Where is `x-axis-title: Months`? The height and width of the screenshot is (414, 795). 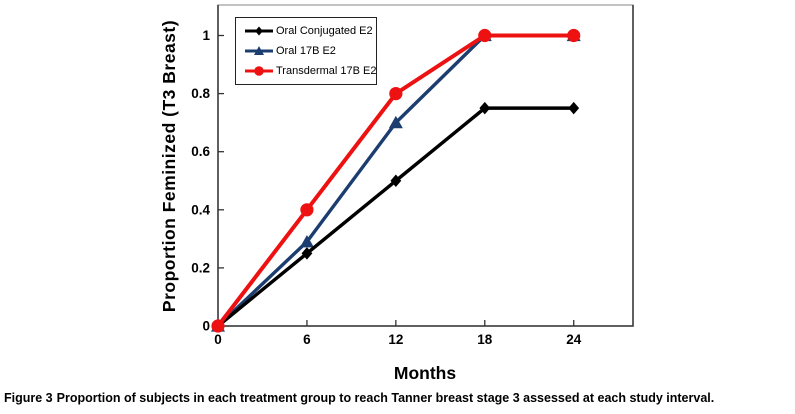
x-axis-title: Months is located at coordinates (425, 373).